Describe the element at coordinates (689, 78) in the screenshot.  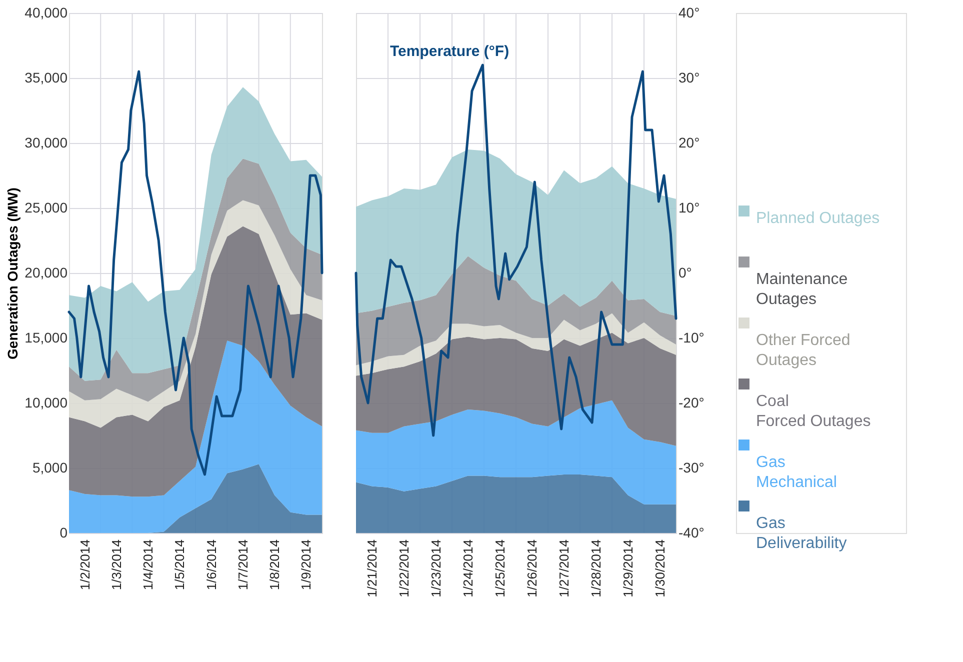
I see `y2-tick-label: 30°` at that location.